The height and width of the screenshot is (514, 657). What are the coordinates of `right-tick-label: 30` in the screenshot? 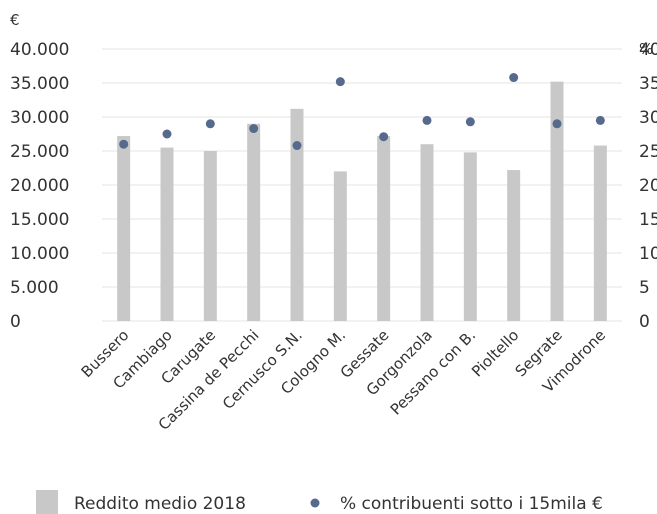 It's located at (648, 118).